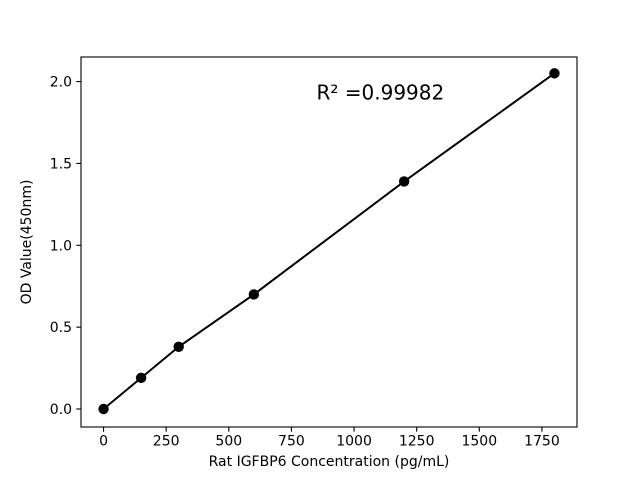  I want to click on y-tick-label: 0.5, so click(61, 328).